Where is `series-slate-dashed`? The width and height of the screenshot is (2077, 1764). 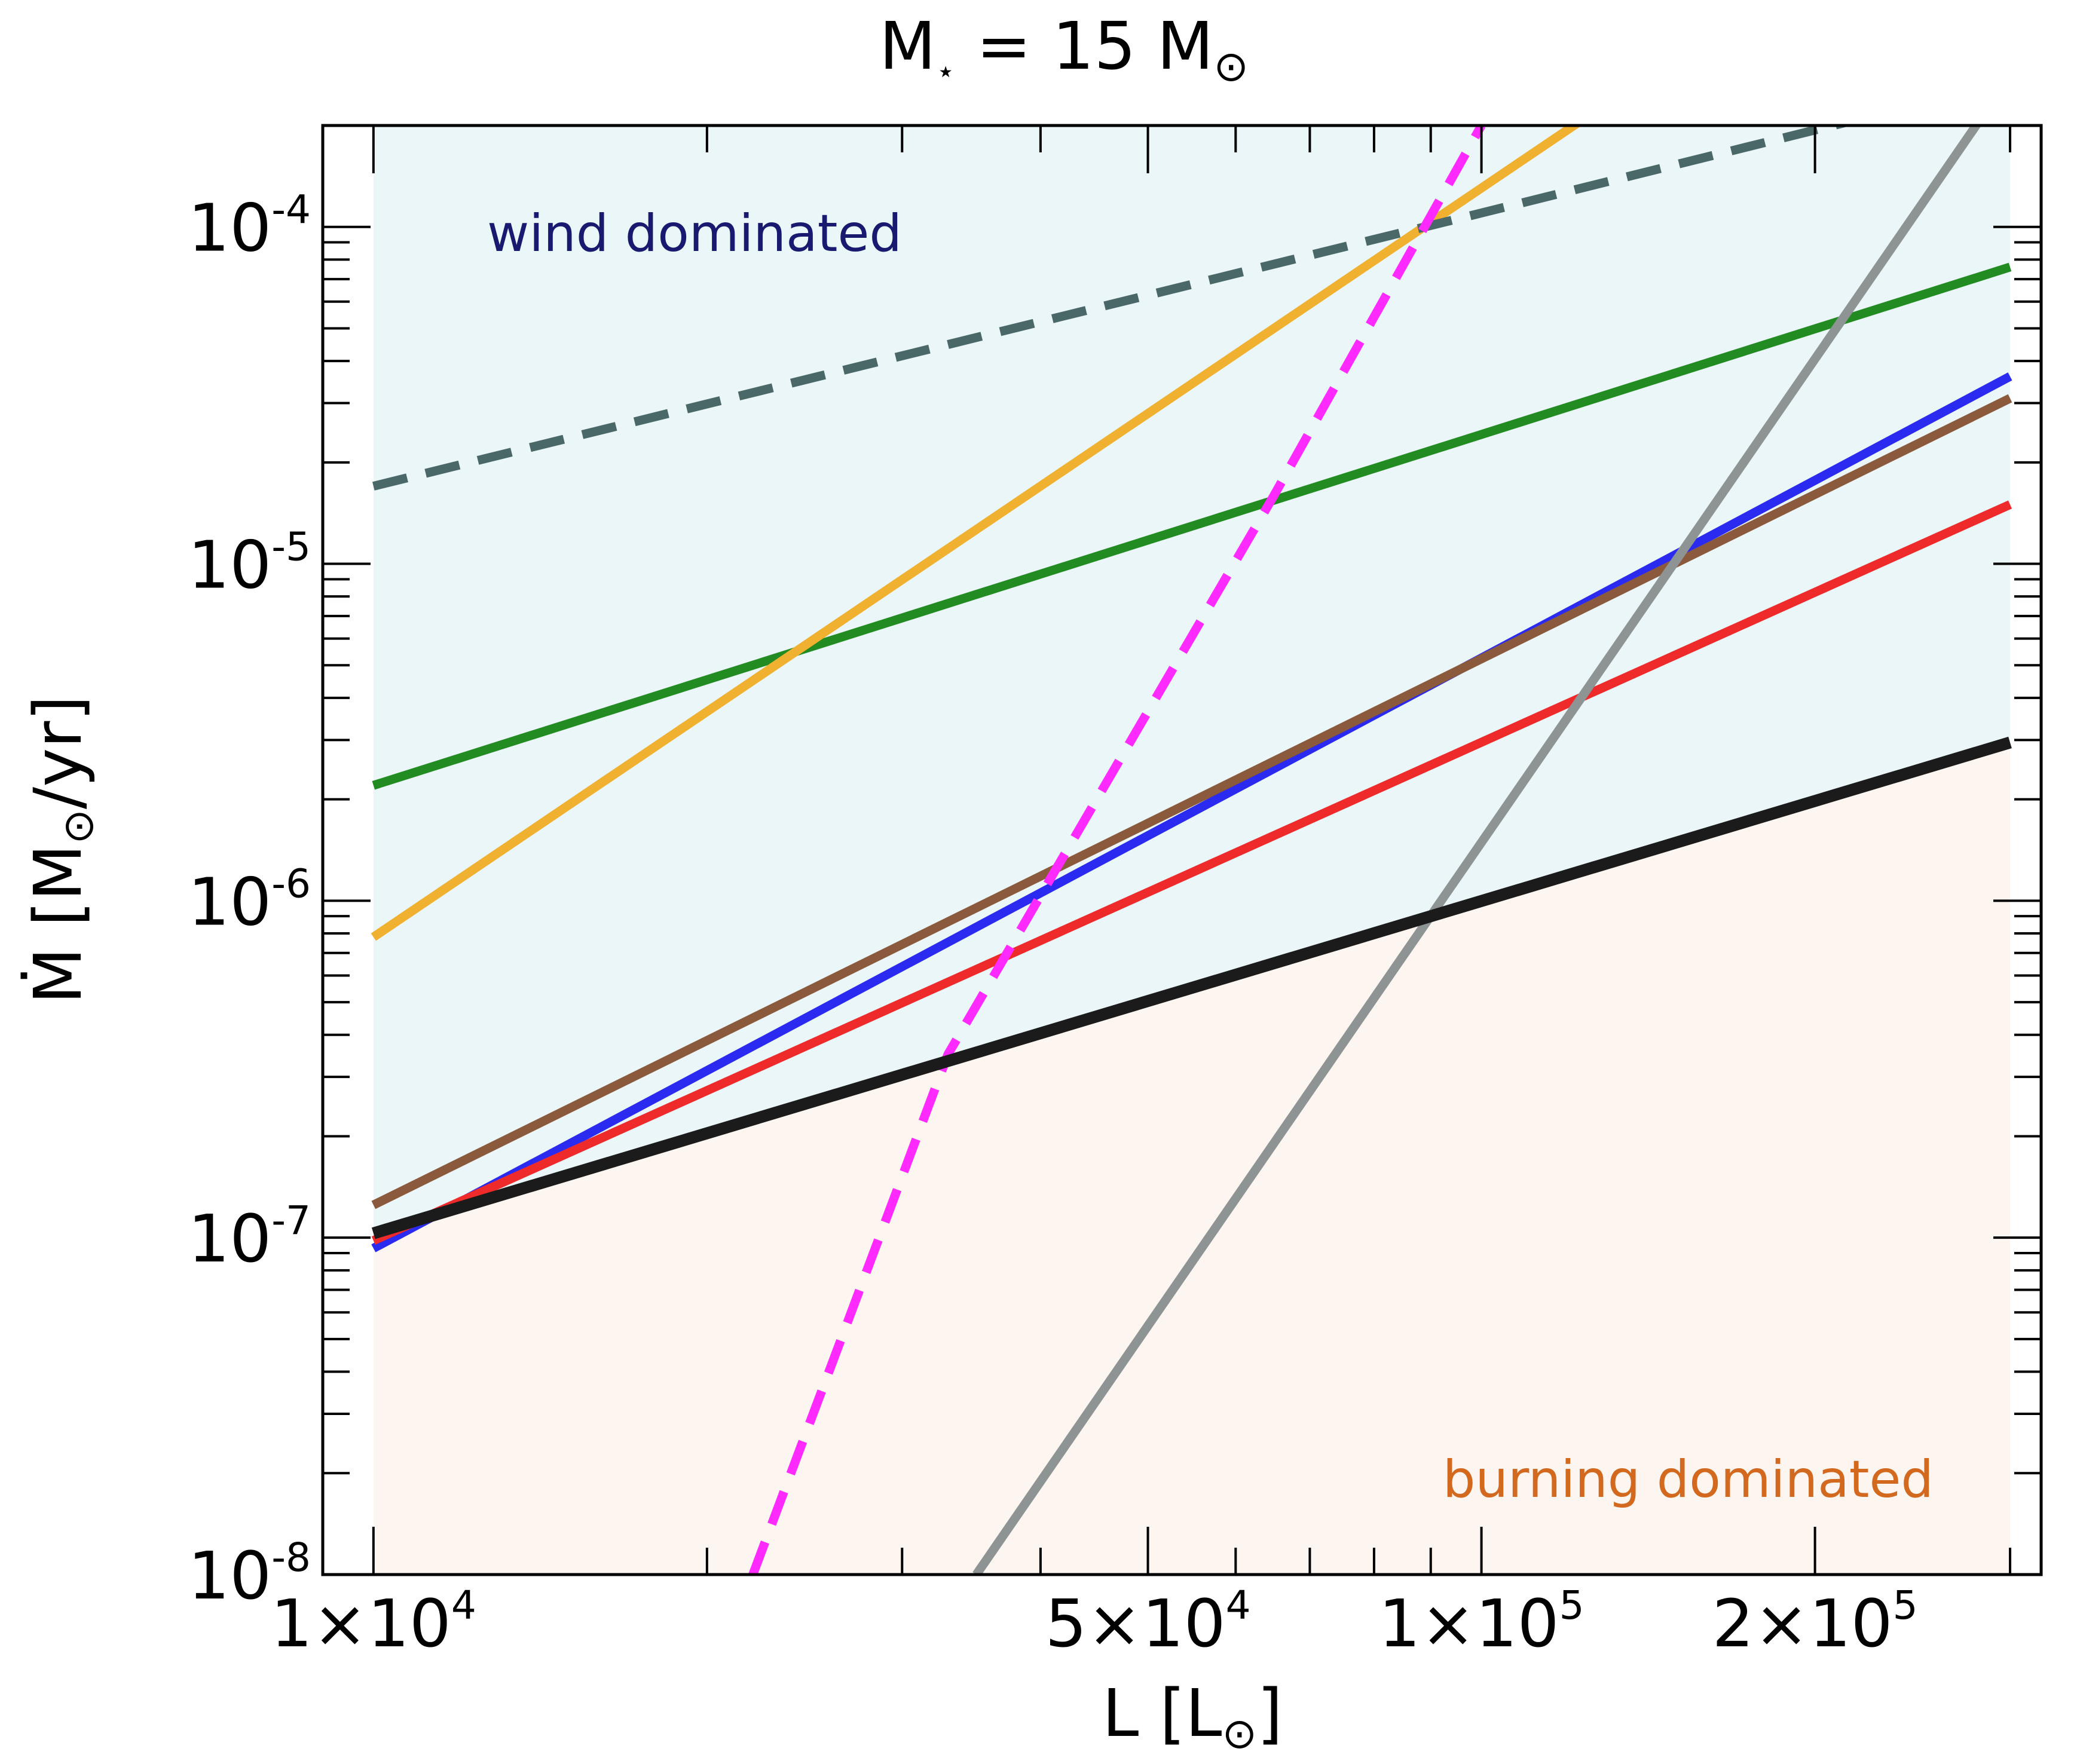 series-slate-dashed is located at coordinates (1112, 308).